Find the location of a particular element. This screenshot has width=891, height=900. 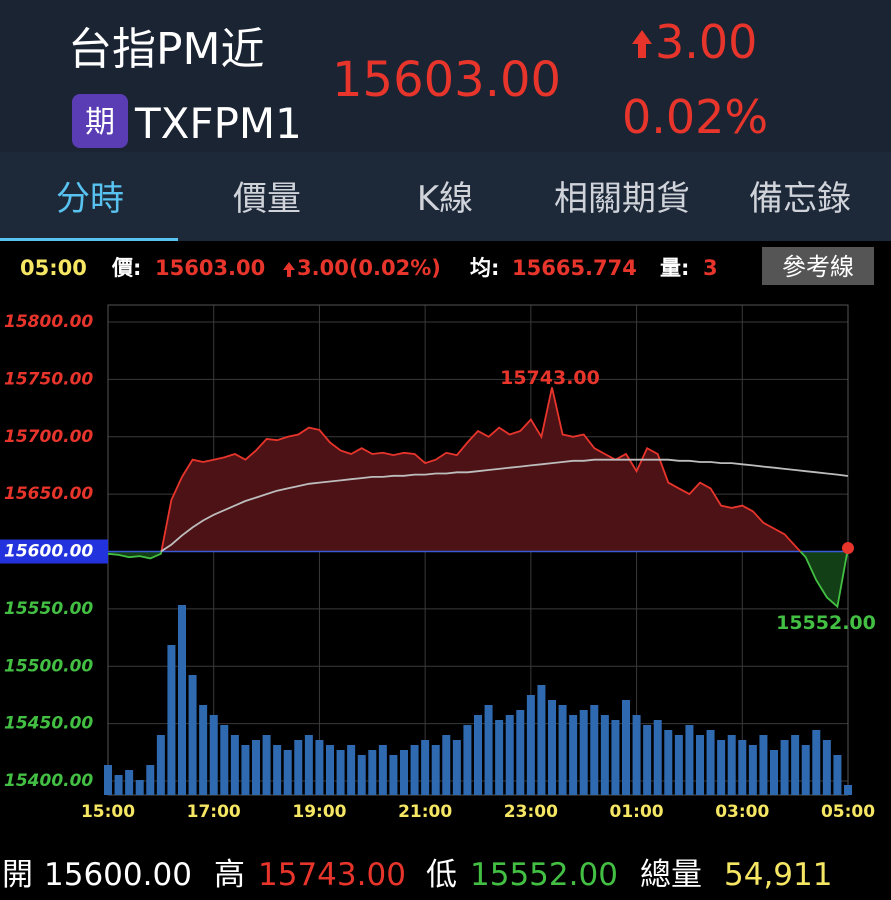

tab: K線 is located at coordinates (445, 199).